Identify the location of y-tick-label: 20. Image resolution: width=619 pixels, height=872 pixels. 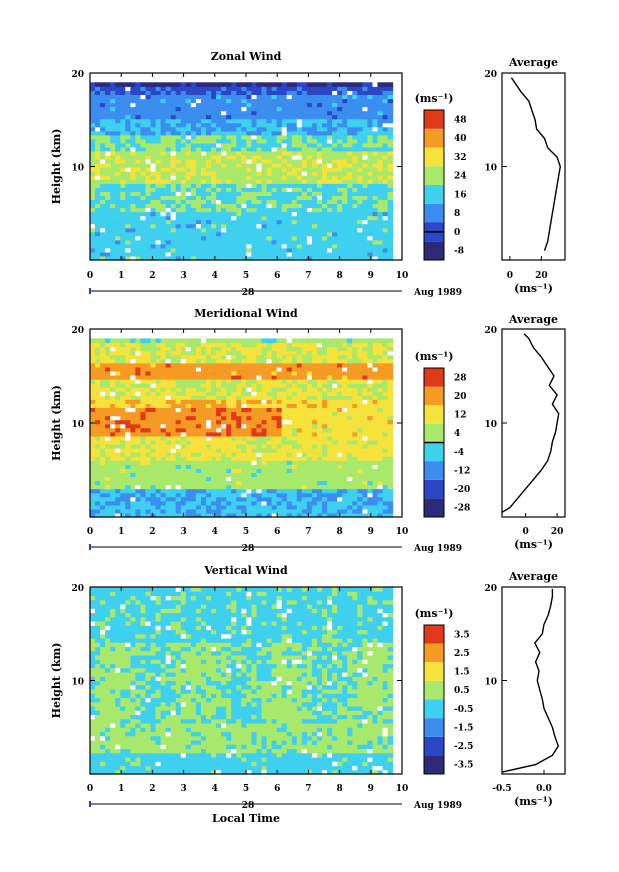
(77, 75).